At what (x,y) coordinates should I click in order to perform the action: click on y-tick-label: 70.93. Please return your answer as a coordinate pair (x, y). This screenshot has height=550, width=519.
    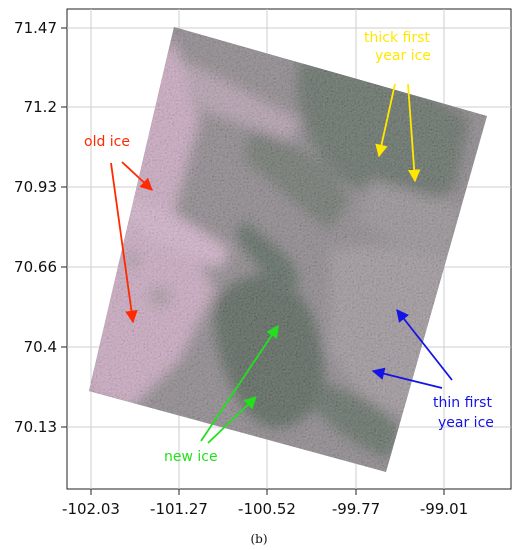
    Looking at the image, I should click on (35, 187).